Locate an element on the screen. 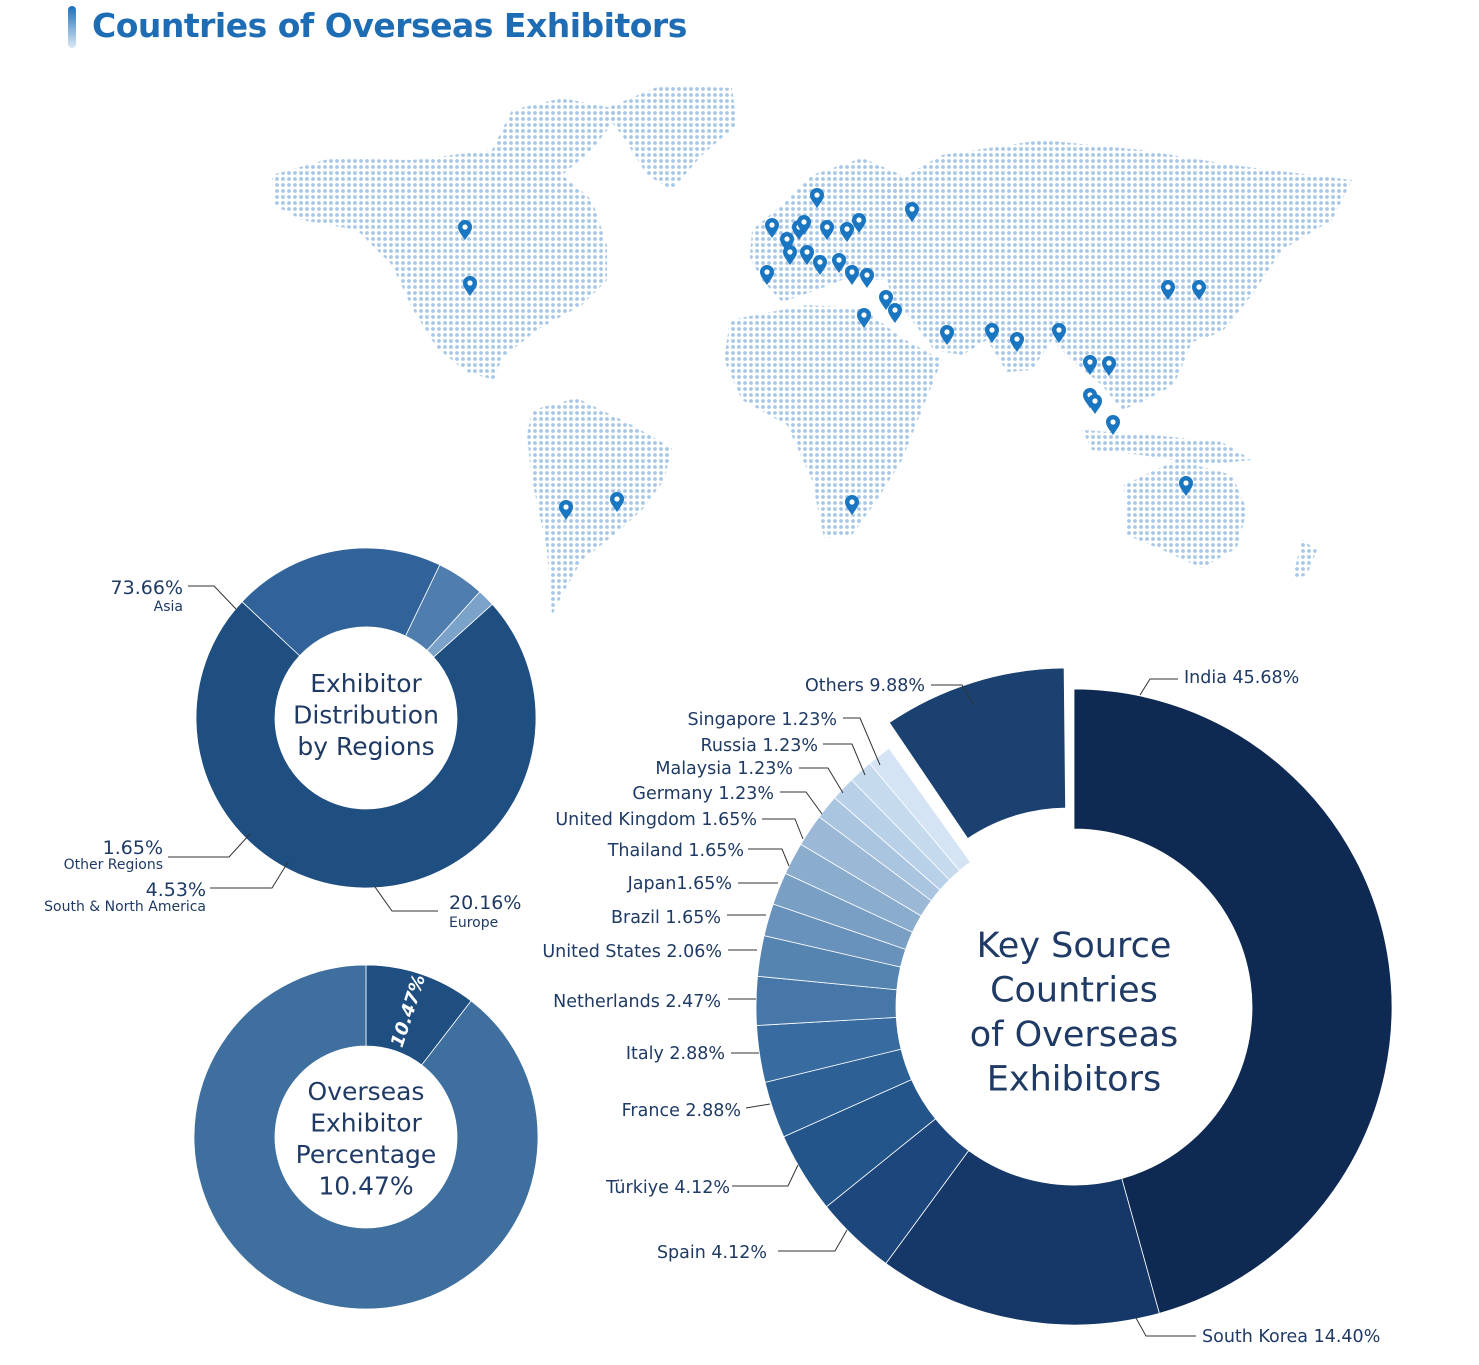 The height and width of the screenshot is (1365, 1479). label-netherlands: Netherlands 2.47% is located at coordinates (637, 1002).